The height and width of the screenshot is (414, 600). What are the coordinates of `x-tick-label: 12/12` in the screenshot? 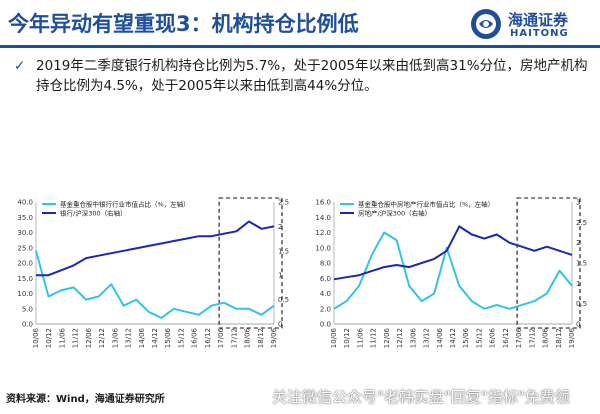 It's located at (102, 338).